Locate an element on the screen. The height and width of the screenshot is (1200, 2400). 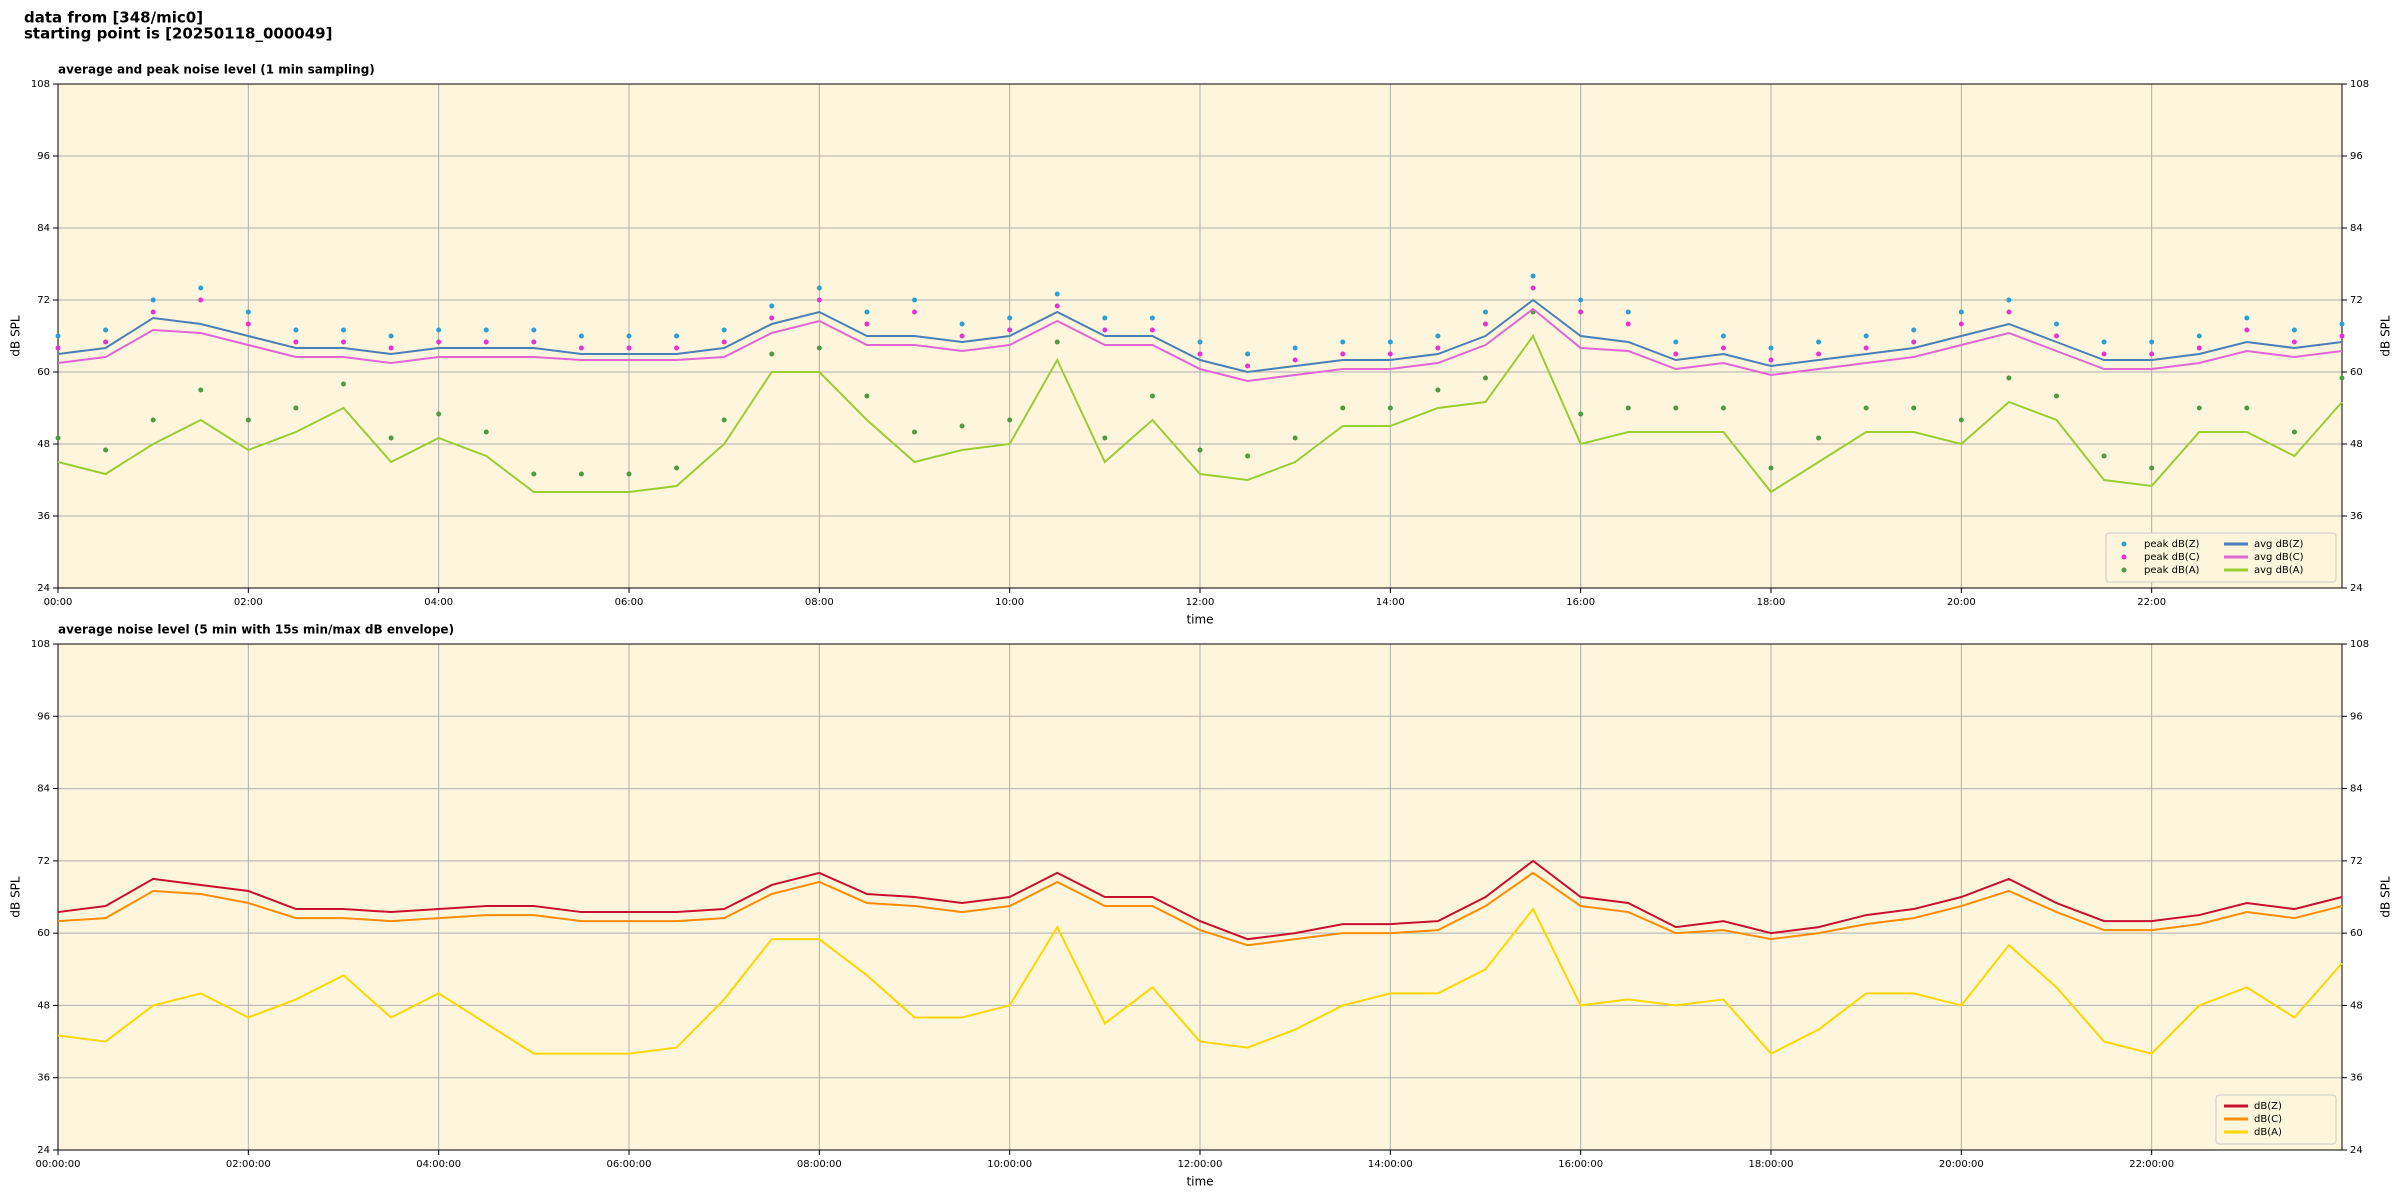
x-tick-label: 02:00:00 is located at coordinates (248, 1164).